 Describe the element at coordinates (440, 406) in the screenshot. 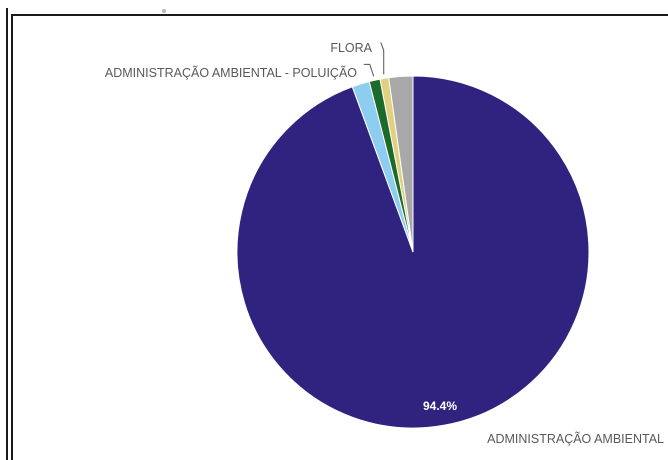

I see `value-label-administracao-ambiental: 94.4%` at that location.